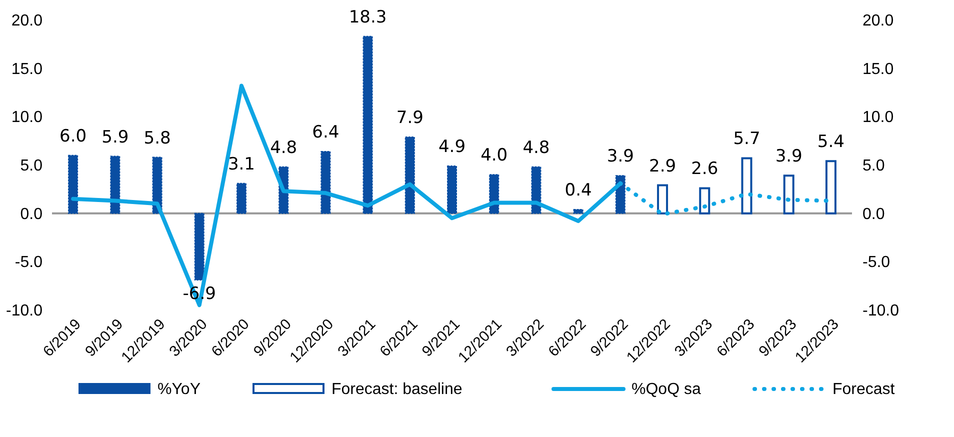 This screenshot has width=954, height=437. What do you see at coordinates (873, 166) in the screenshot?
I see `y2-tick-label: 5.0` at bounding box center [873, 166].